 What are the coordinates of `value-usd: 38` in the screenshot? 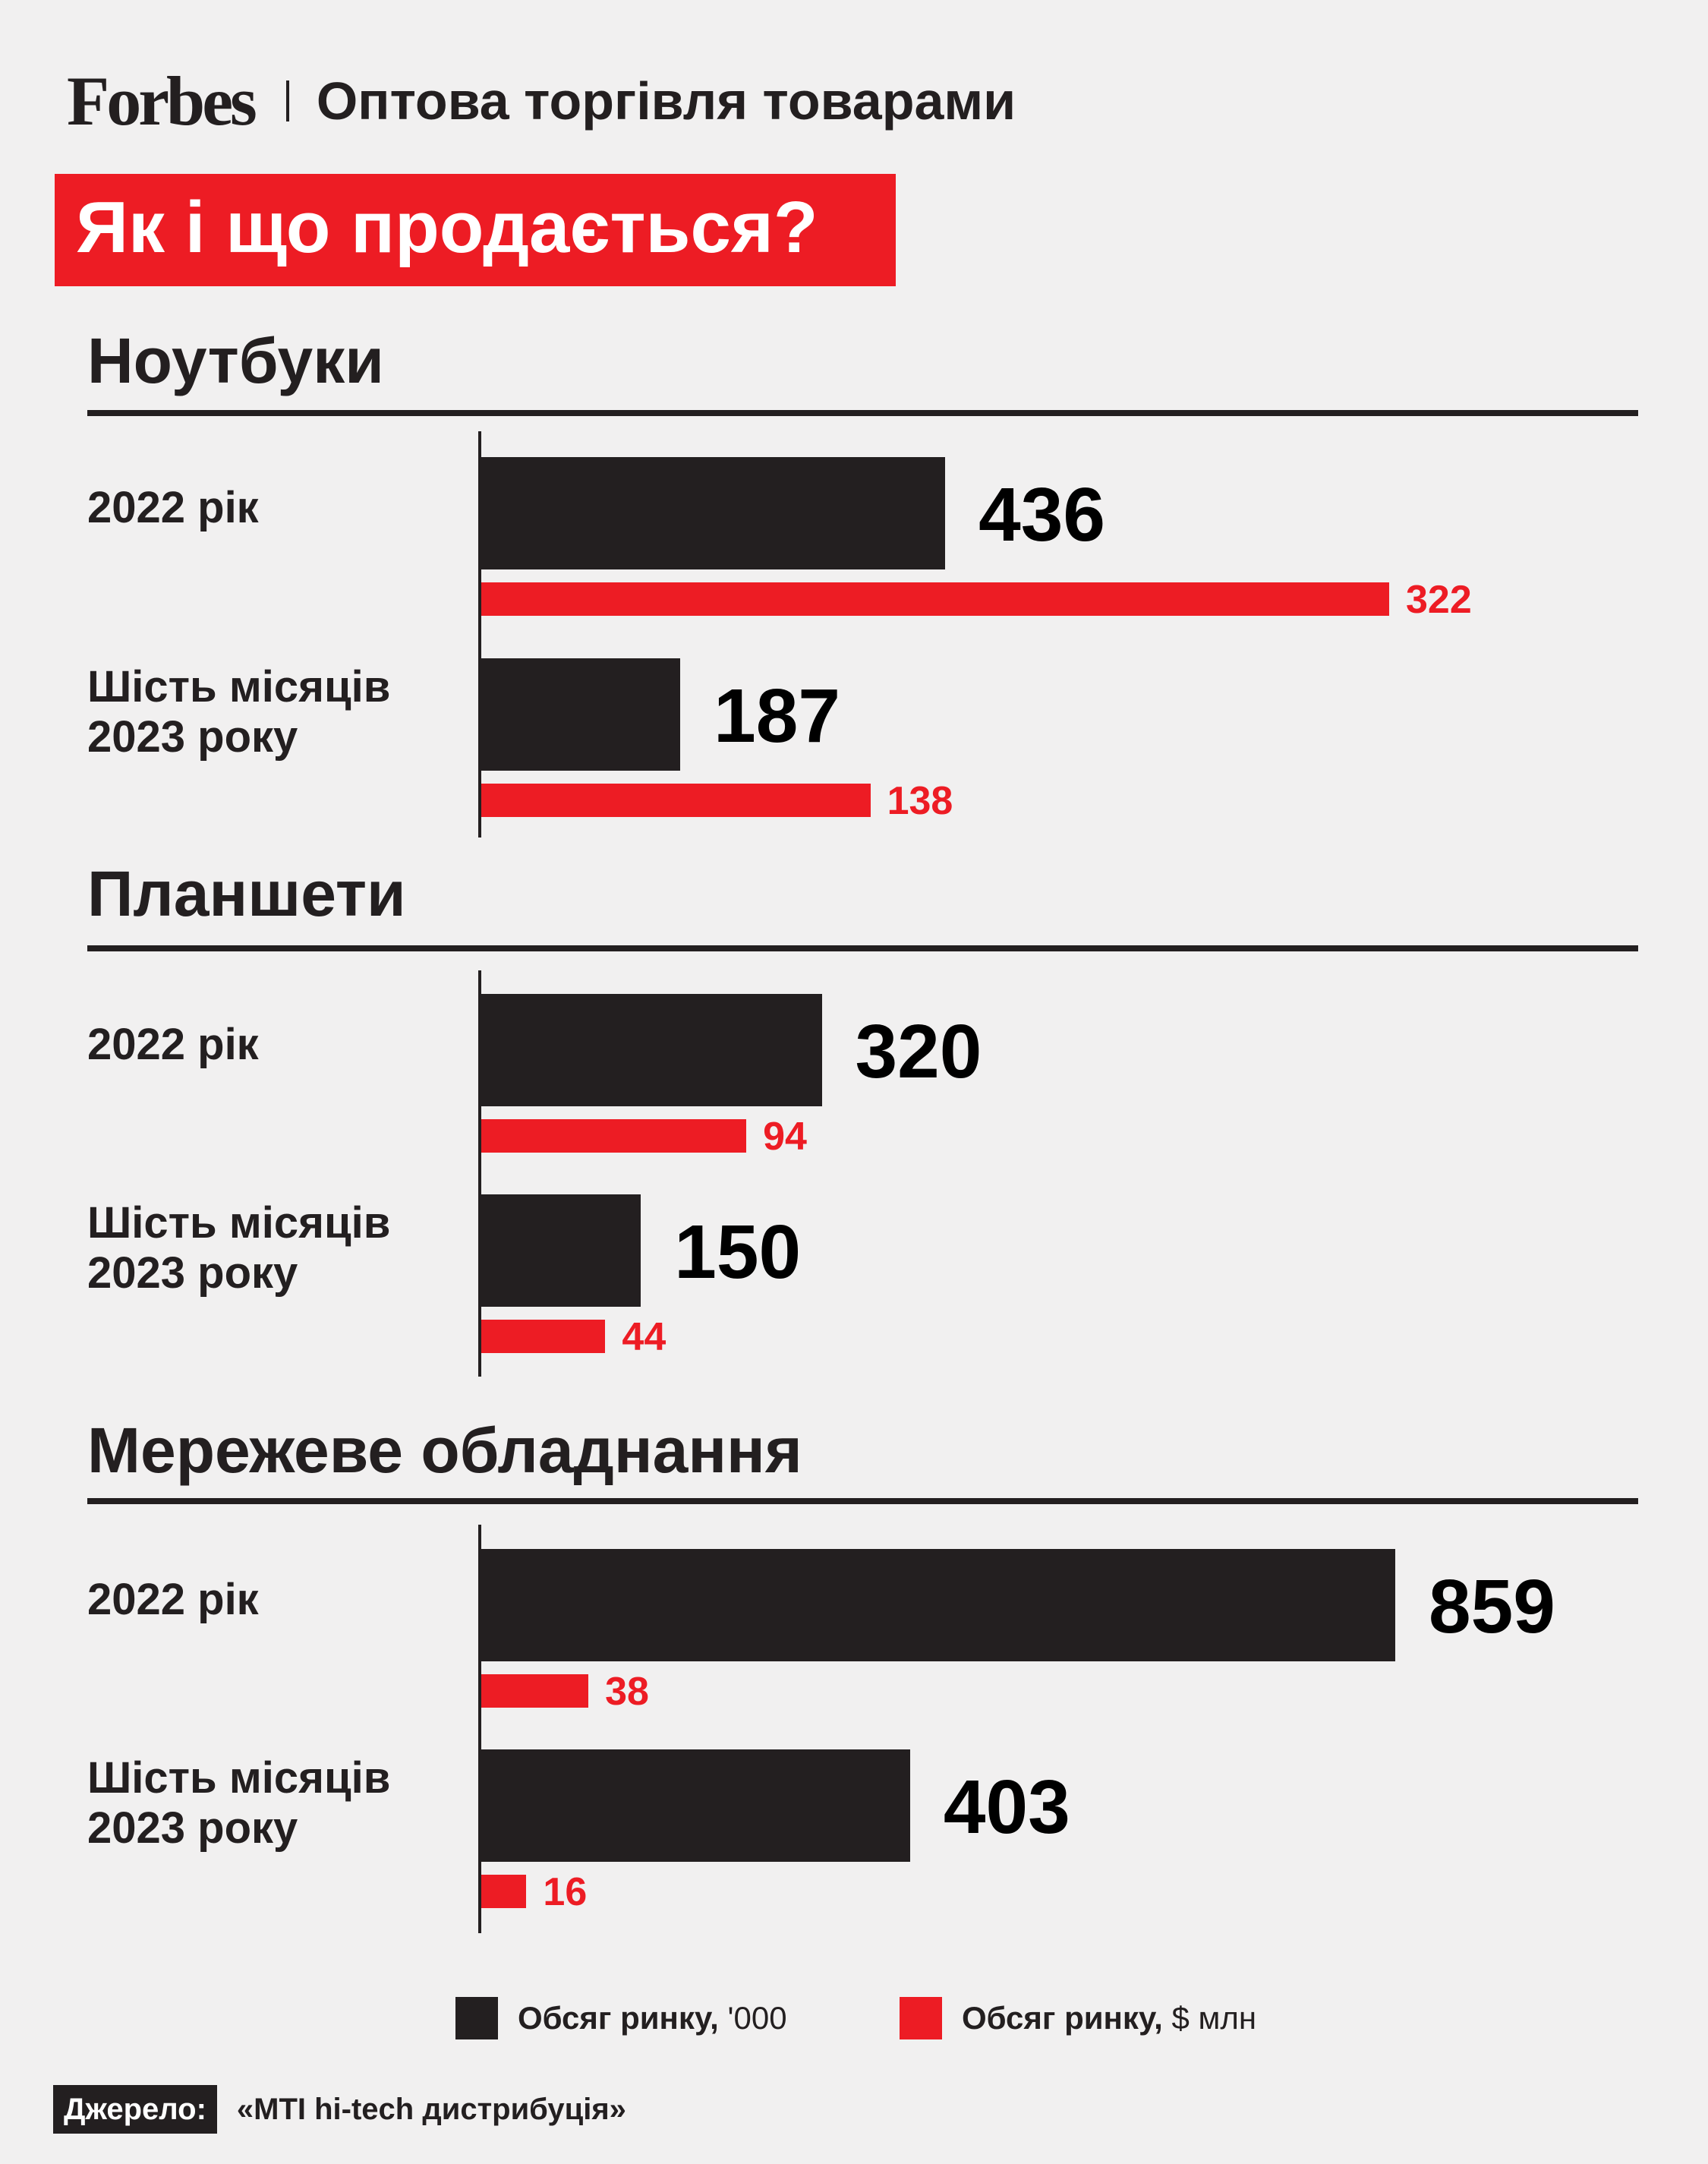 It's located at (627, 1692).